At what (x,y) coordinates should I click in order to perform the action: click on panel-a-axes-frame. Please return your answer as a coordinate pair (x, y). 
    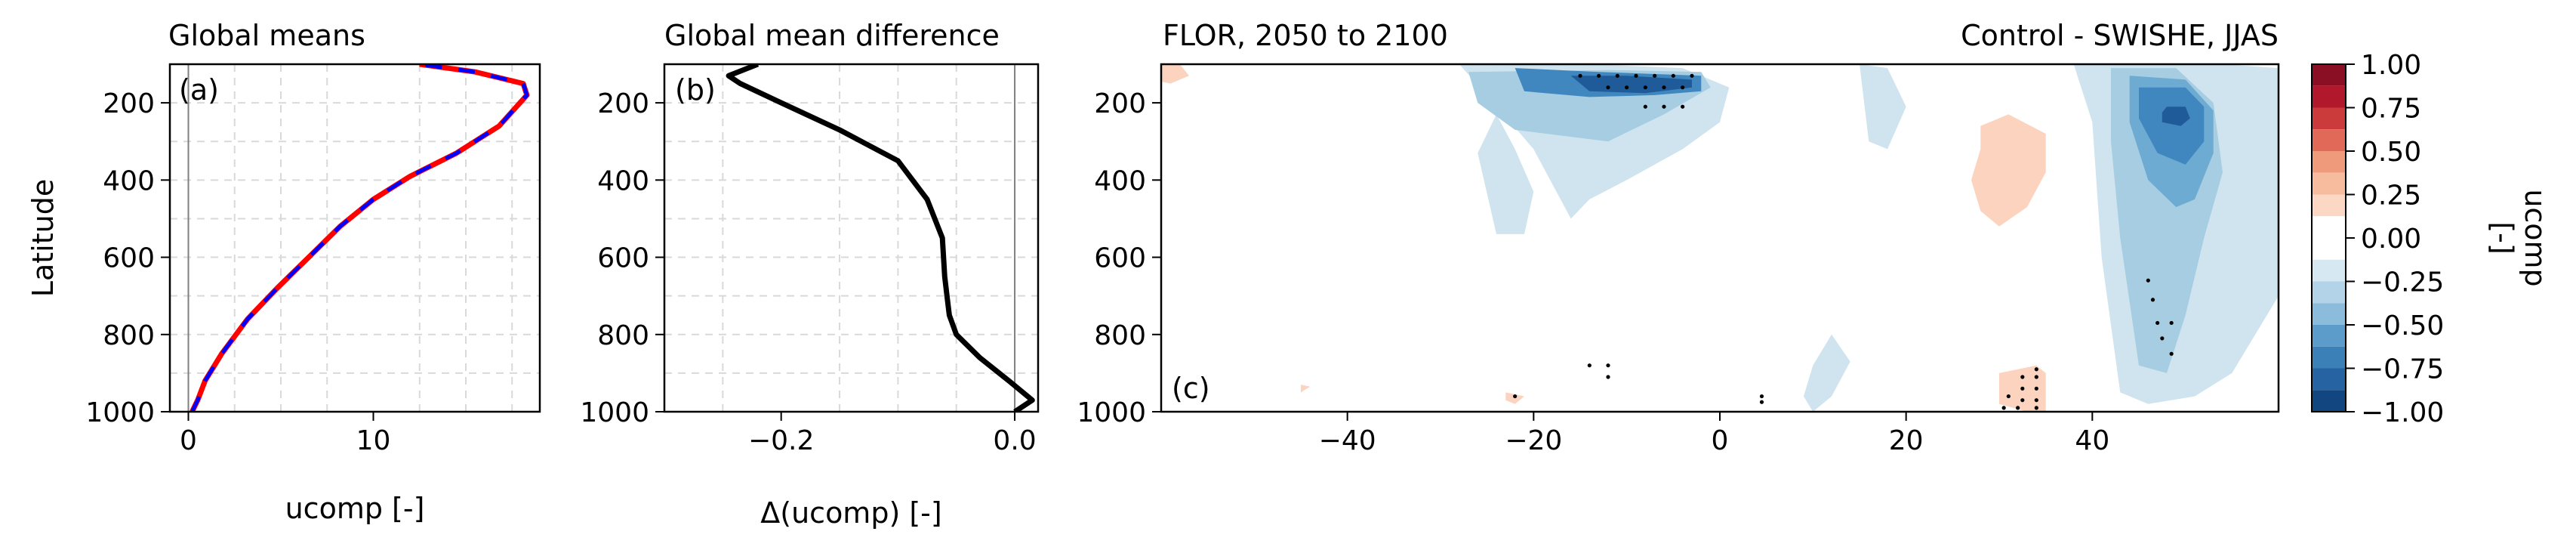
    Looking at the image, I should click on (354, 238).